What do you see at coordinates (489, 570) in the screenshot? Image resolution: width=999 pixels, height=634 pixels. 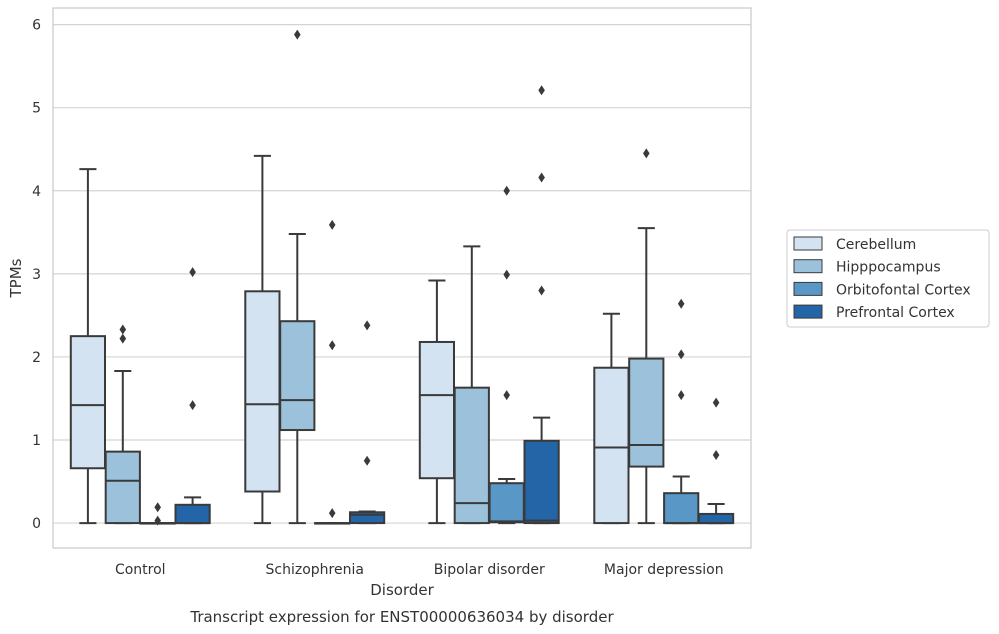 I see `x-tick-label: Bipolar disorder` at bounding box center [489, 570].